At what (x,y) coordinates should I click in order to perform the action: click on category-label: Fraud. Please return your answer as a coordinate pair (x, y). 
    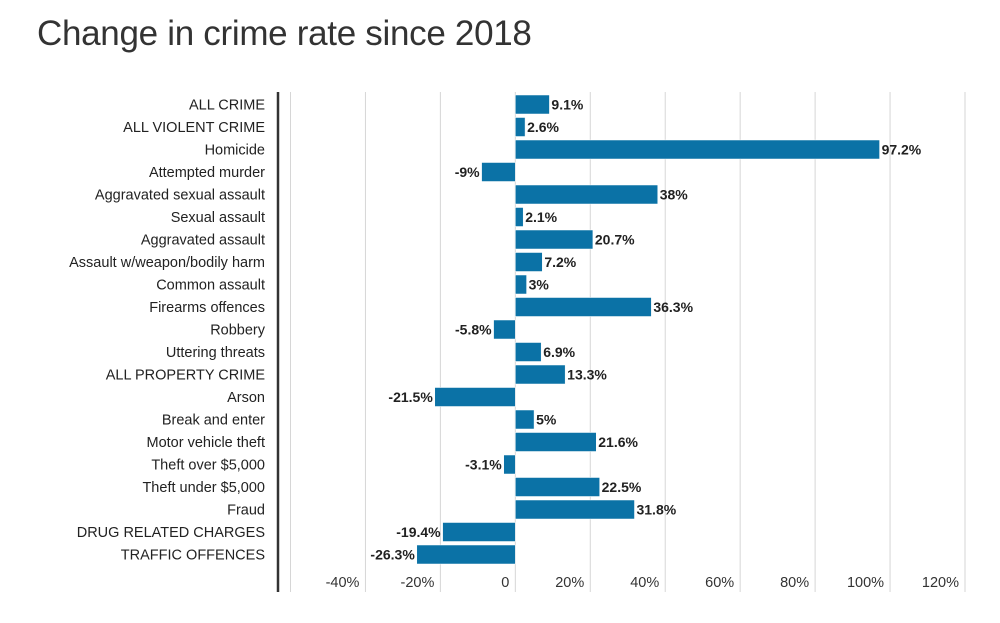
    Looking at the image, I should click on (246, 511).